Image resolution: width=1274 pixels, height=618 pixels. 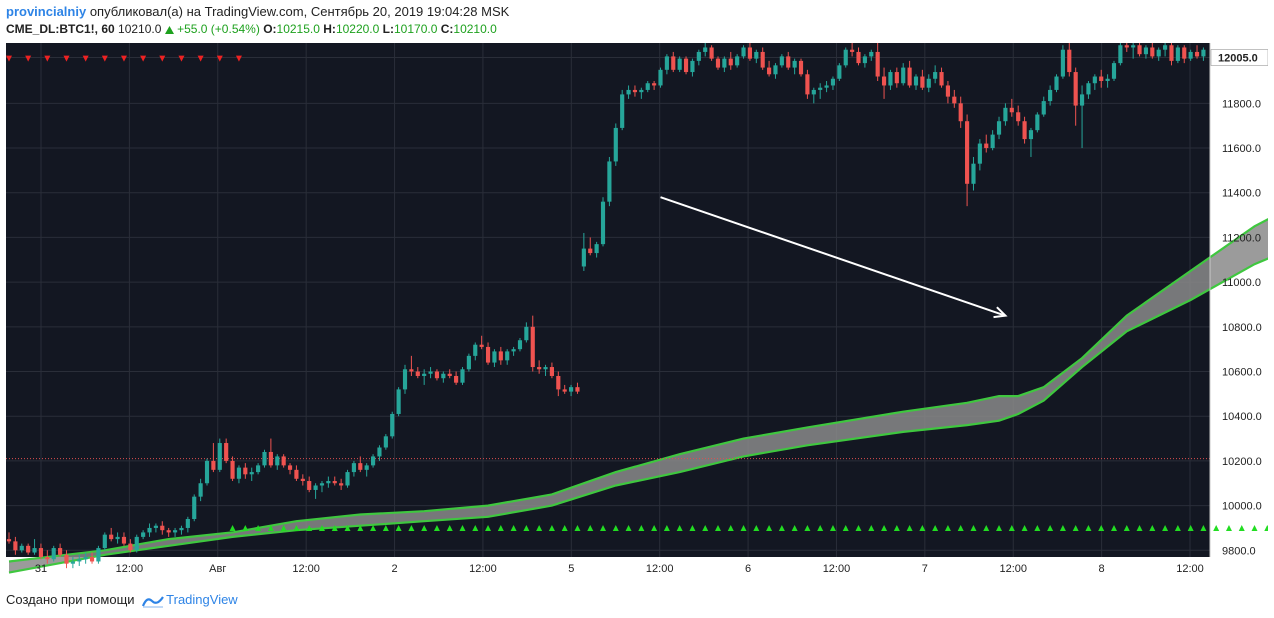 I want to click on y-tick-label: 11400.0, so click(x=1241, y=194).